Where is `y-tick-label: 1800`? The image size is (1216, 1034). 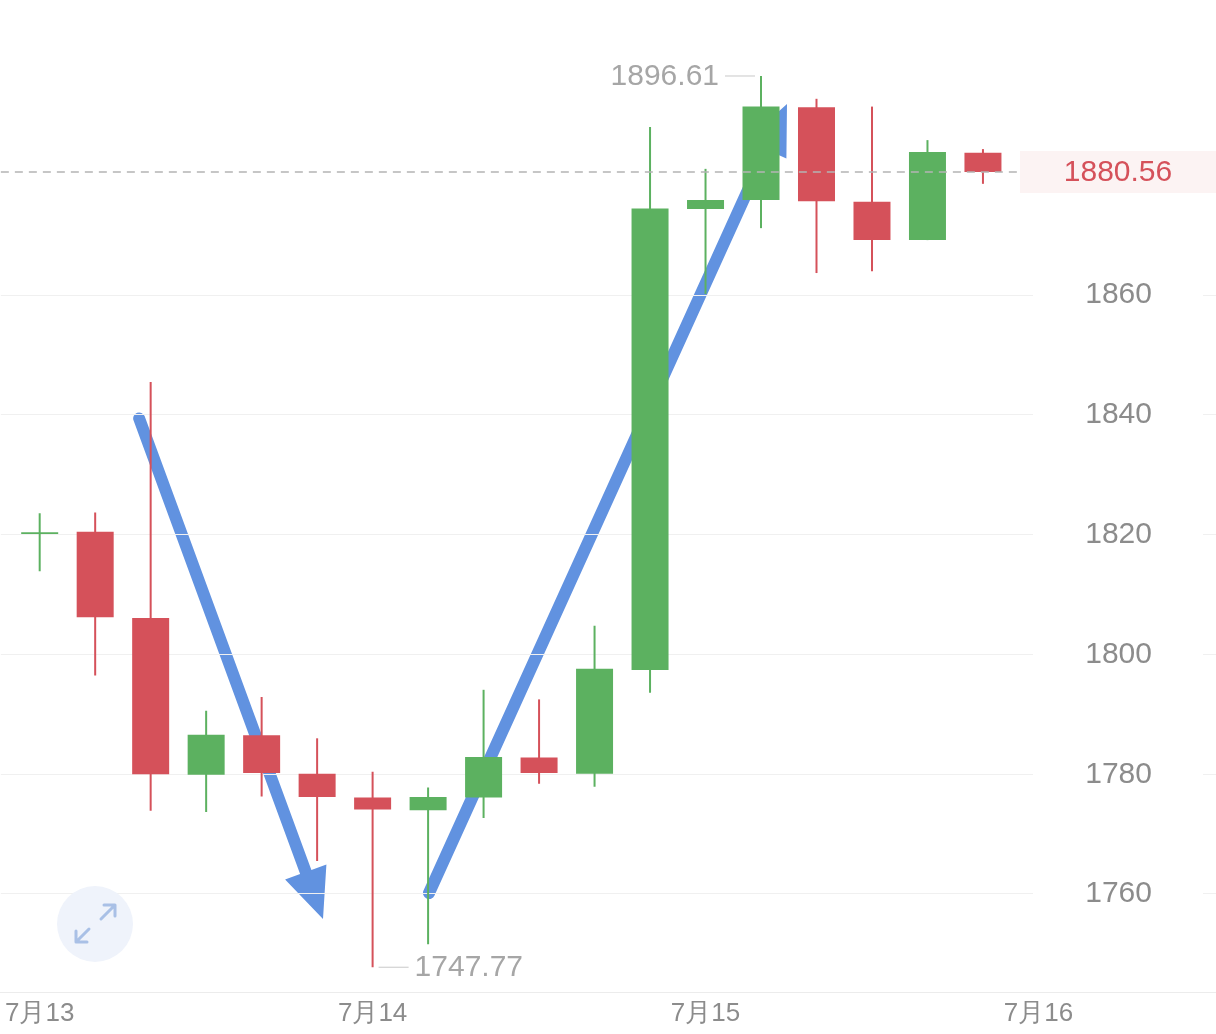 y-tick-label: 1800 is located at coordinates (1118, 652).